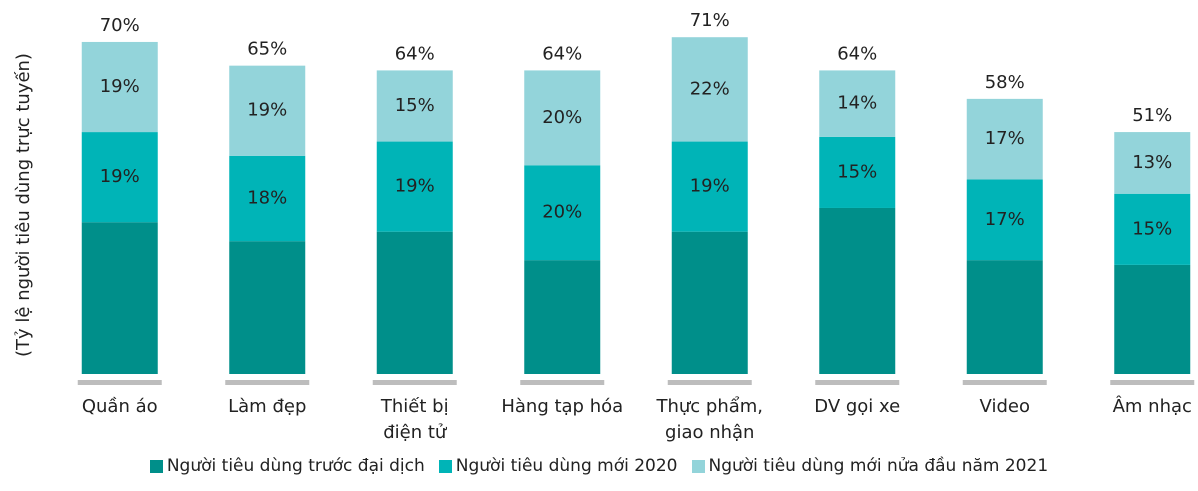  I want to click on x-tick-label: Thiết bị điện tử, so click(414, 419).